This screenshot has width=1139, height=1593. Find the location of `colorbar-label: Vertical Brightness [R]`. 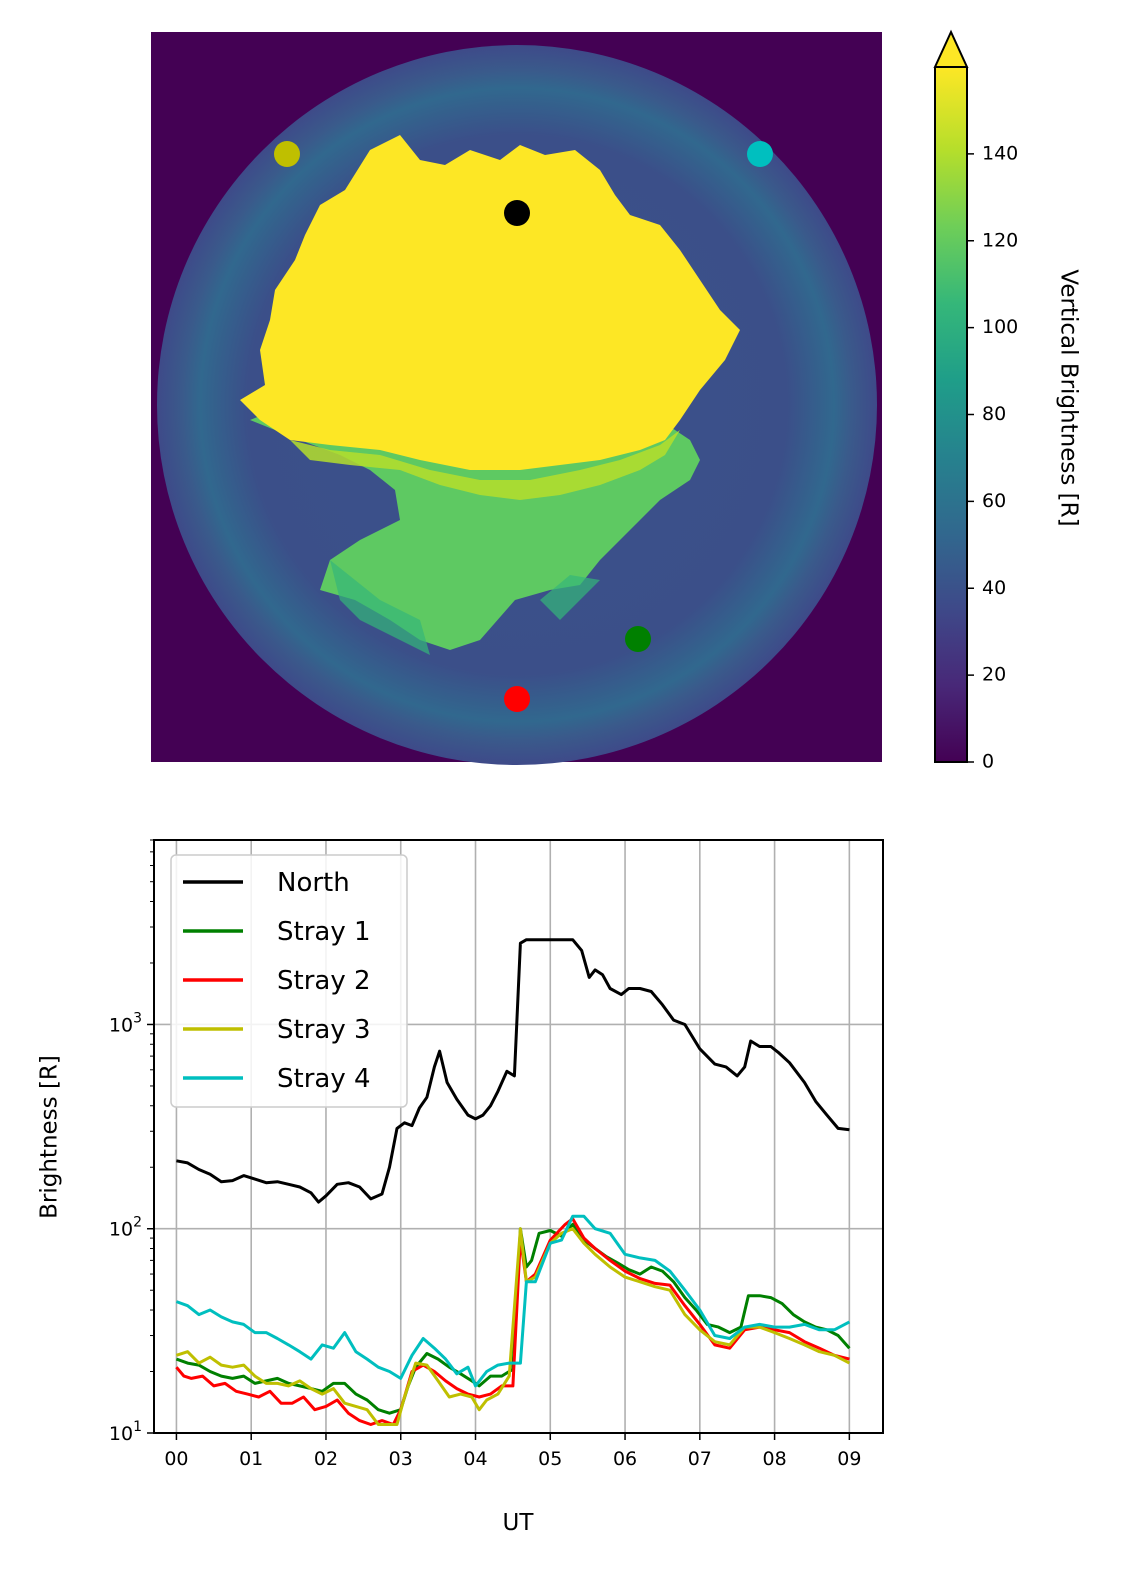

colorbar-label: Vertical Brightness [R] is located at coordinates (1069, 397).